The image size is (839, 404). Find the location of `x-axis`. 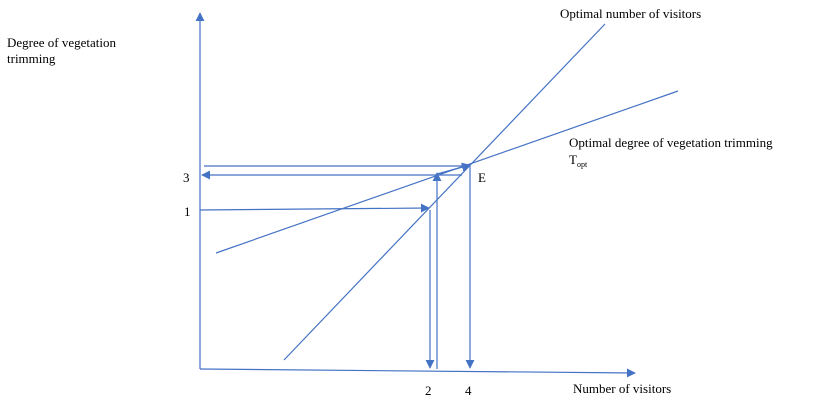

x-axis is located at coordinates (417, 373).